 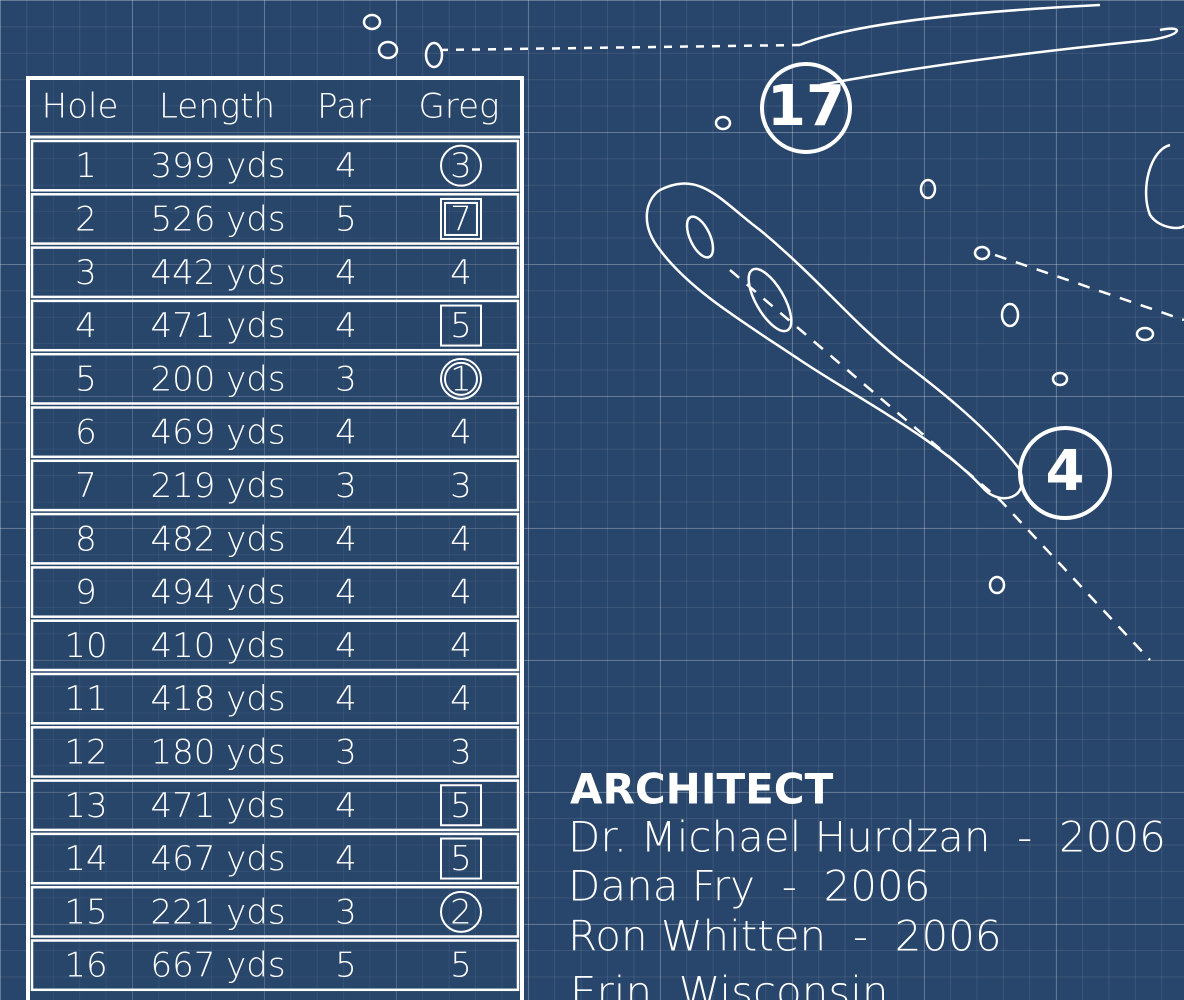 I want to click on architect-line: Dr. Michael Hurdzan - 2006, so click(x=867, y=837).